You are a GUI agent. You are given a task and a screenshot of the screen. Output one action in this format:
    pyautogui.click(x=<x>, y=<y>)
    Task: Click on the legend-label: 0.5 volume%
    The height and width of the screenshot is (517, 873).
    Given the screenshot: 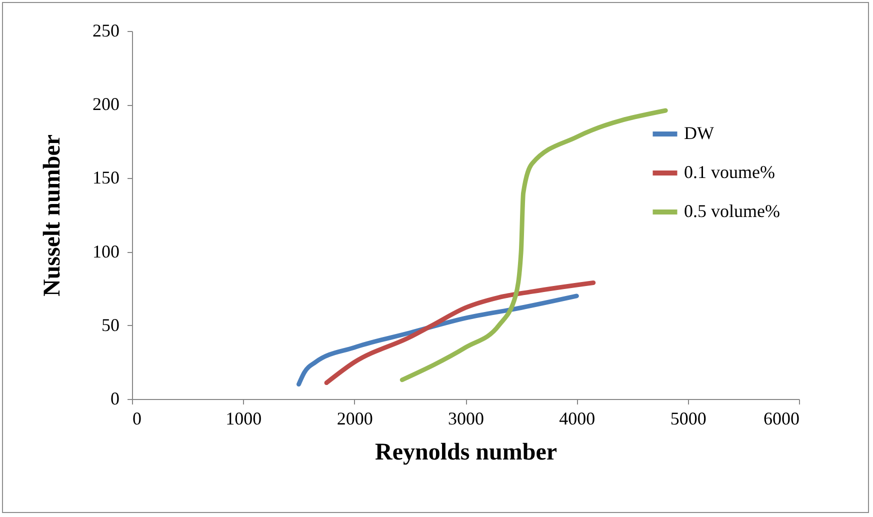 What is the action you would take?
    pyautogui.click(x=732, y=211)
    